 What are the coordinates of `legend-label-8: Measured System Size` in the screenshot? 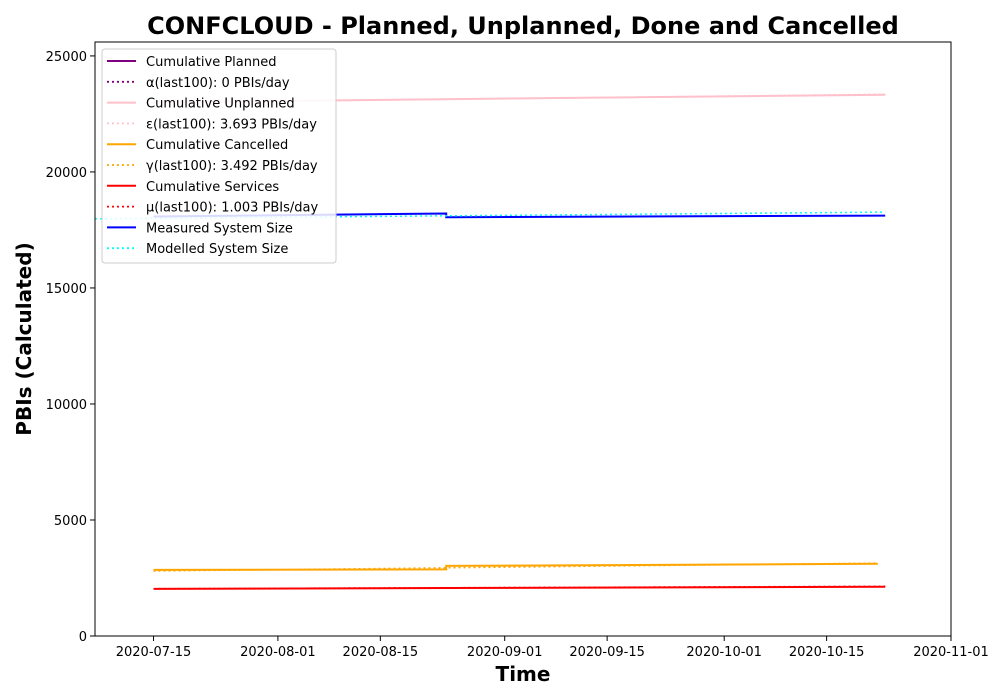 It's located at (219, 228).